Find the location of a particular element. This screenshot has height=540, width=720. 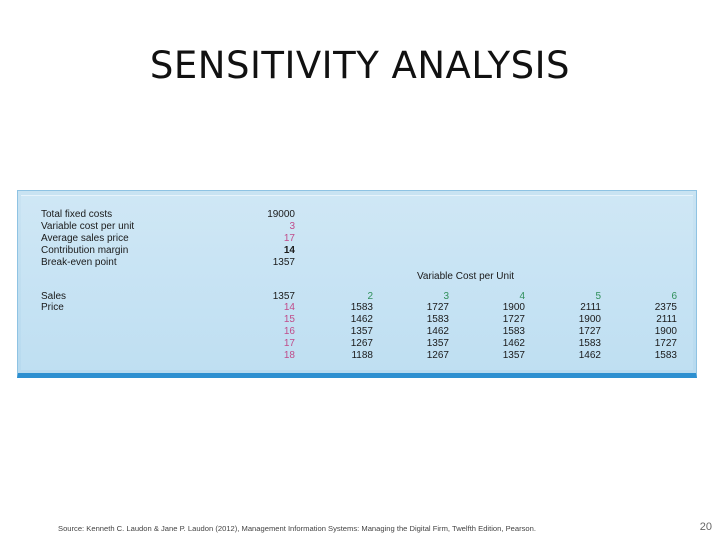

variable-cost-header: Variable Cost per Unit is located at coordinates (466, 276).